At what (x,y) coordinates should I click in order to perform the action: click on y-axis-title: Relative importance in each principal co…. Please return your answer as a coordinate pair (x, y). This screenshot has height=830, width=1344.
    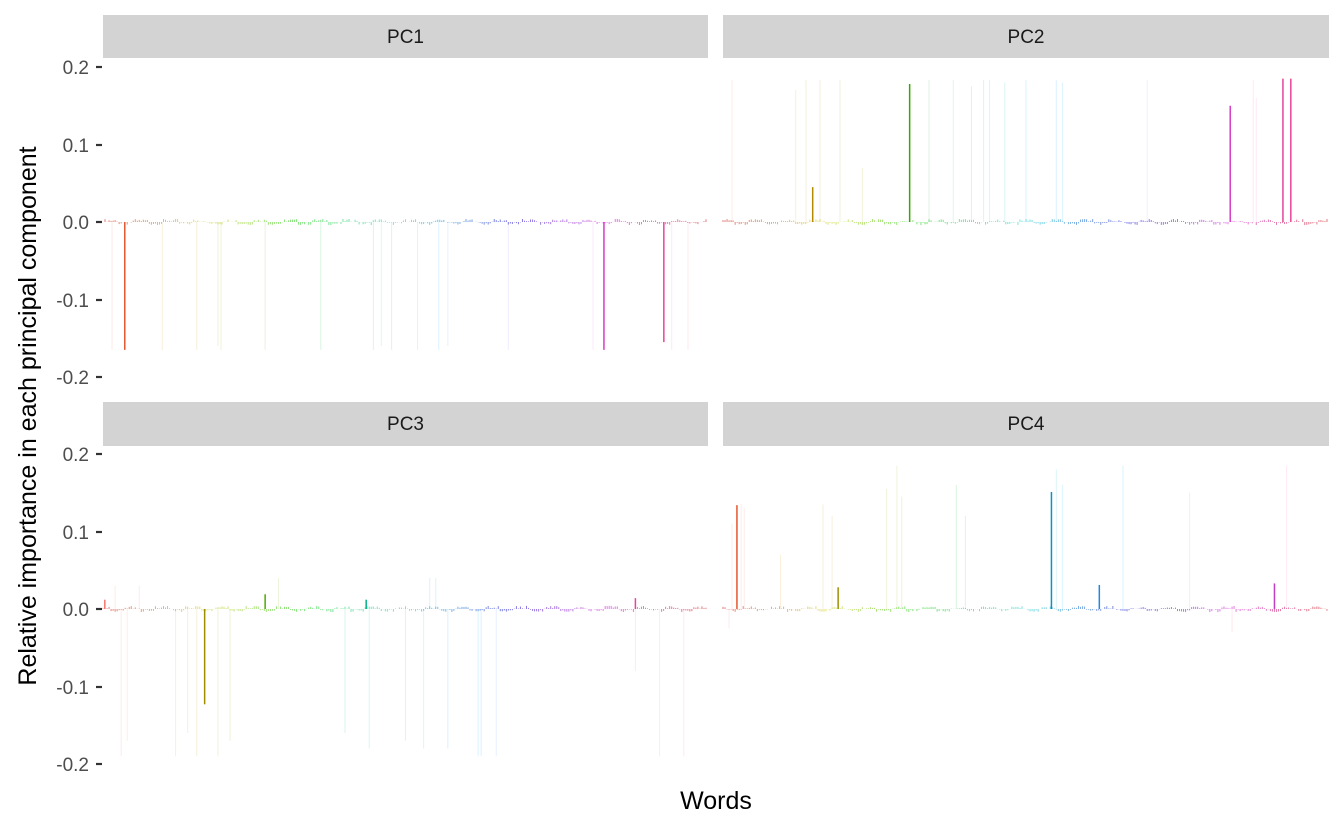
    Looking at the image, I should click on (28, 415).